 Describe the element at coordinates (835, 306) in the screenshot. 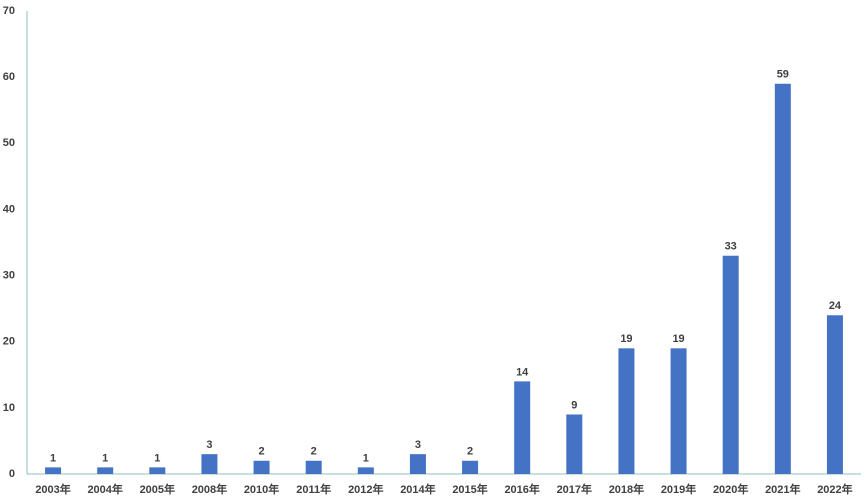

I see `data-label: 24` at that location.